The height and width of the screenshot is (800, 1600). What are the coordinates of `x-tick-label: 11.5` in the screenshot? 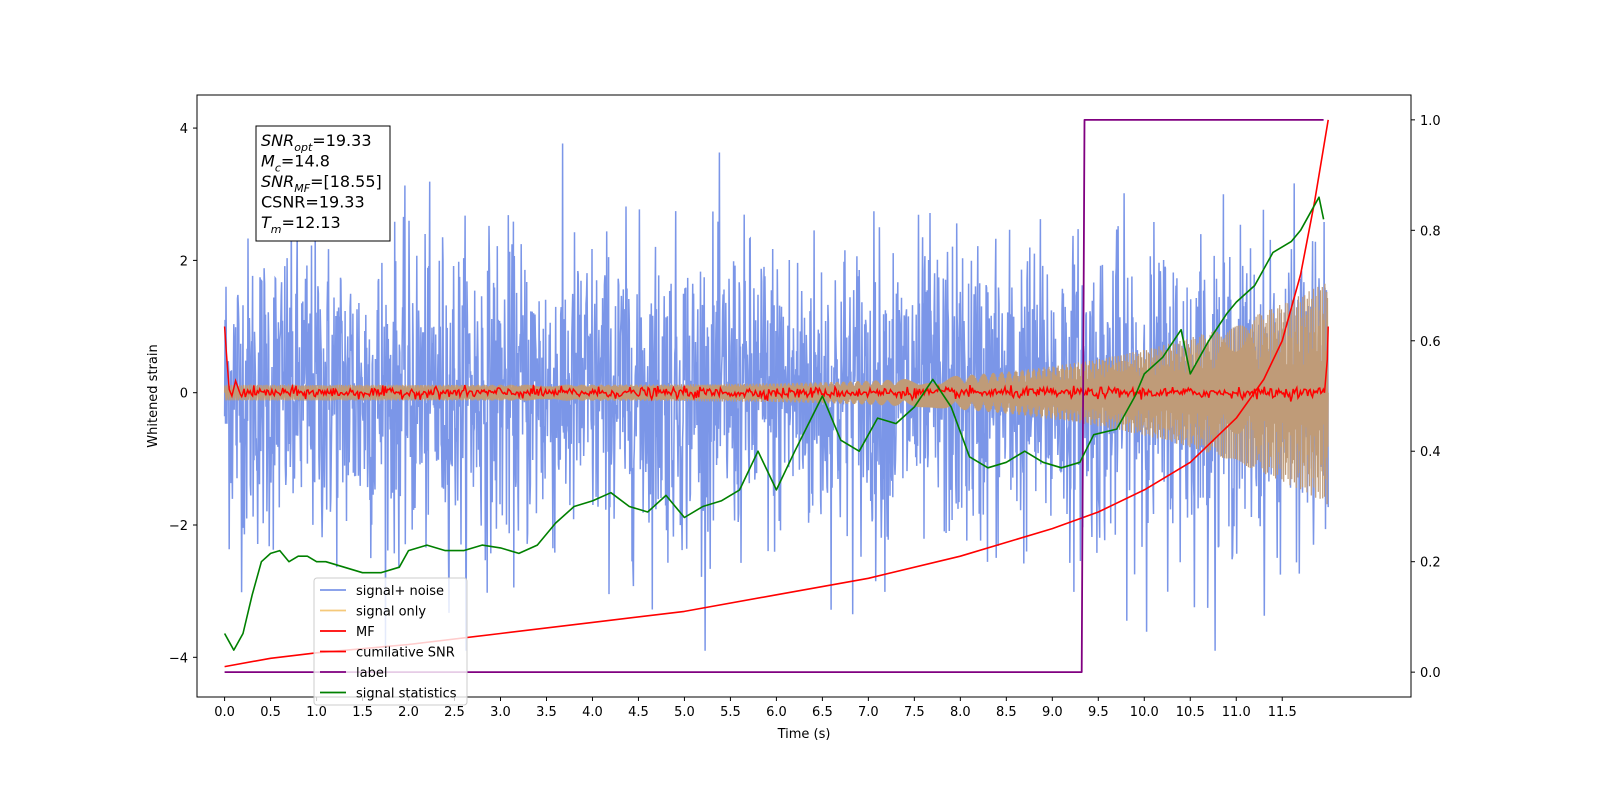 It's located at (1282, 712).